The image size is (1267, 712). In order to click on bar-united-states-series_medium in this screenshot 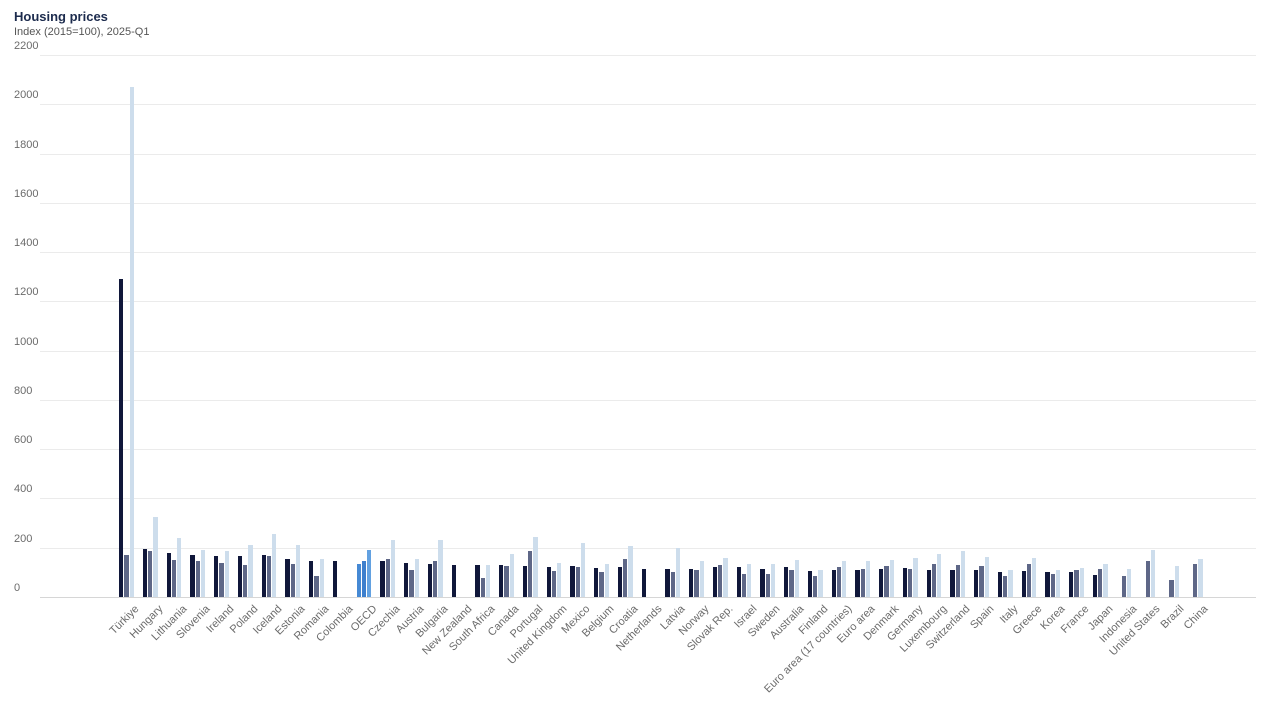, I will do `click(1147, 578)`.